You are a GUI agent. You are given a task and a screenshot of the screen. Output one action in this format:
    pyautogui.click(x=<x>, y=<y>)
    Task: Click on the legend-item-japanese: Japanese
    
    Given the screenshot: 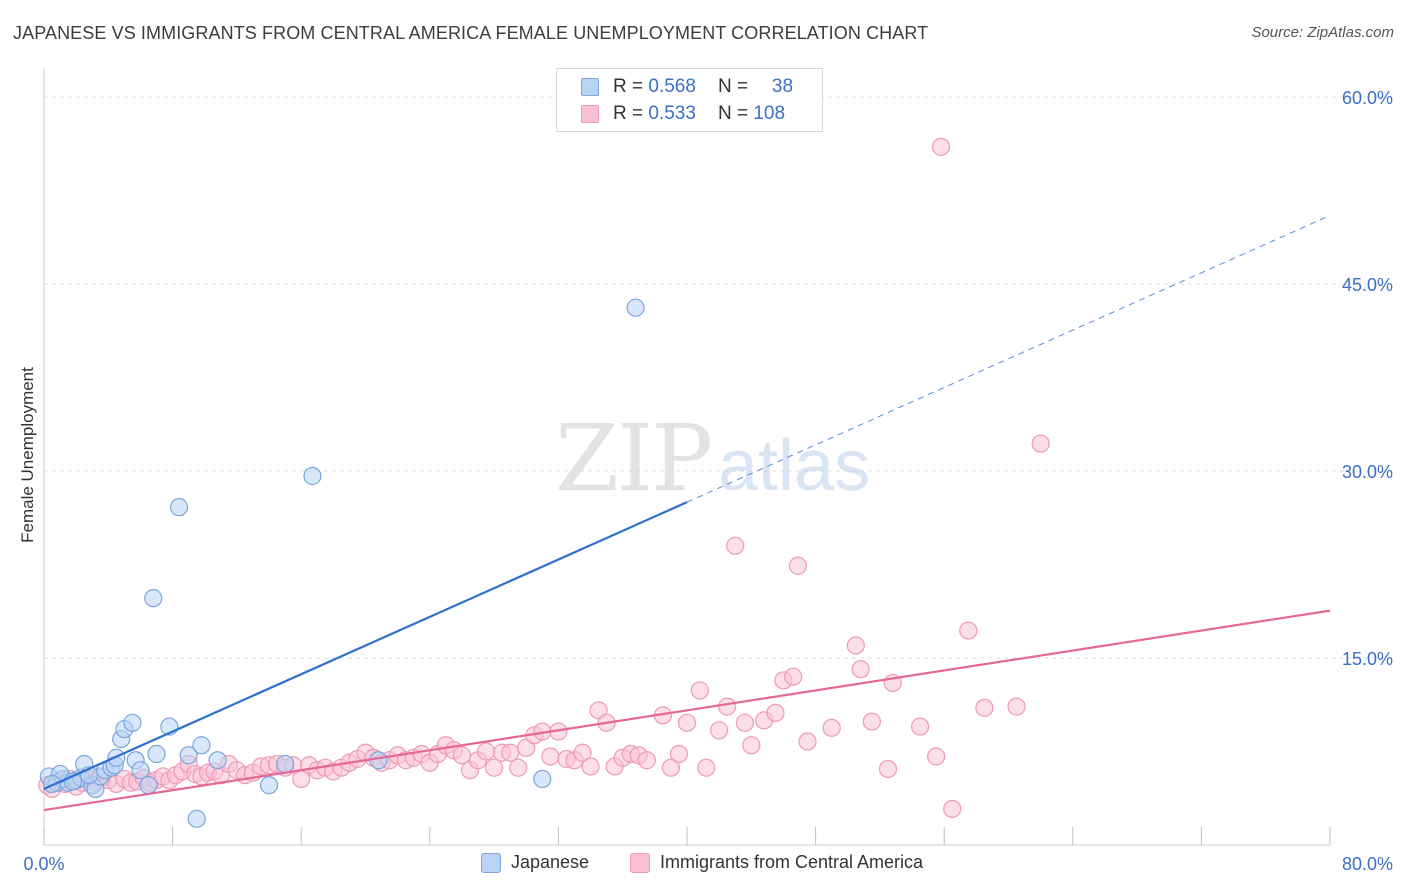 What is the action you would take?
    pyautogui.click(x=535, y=862)
    